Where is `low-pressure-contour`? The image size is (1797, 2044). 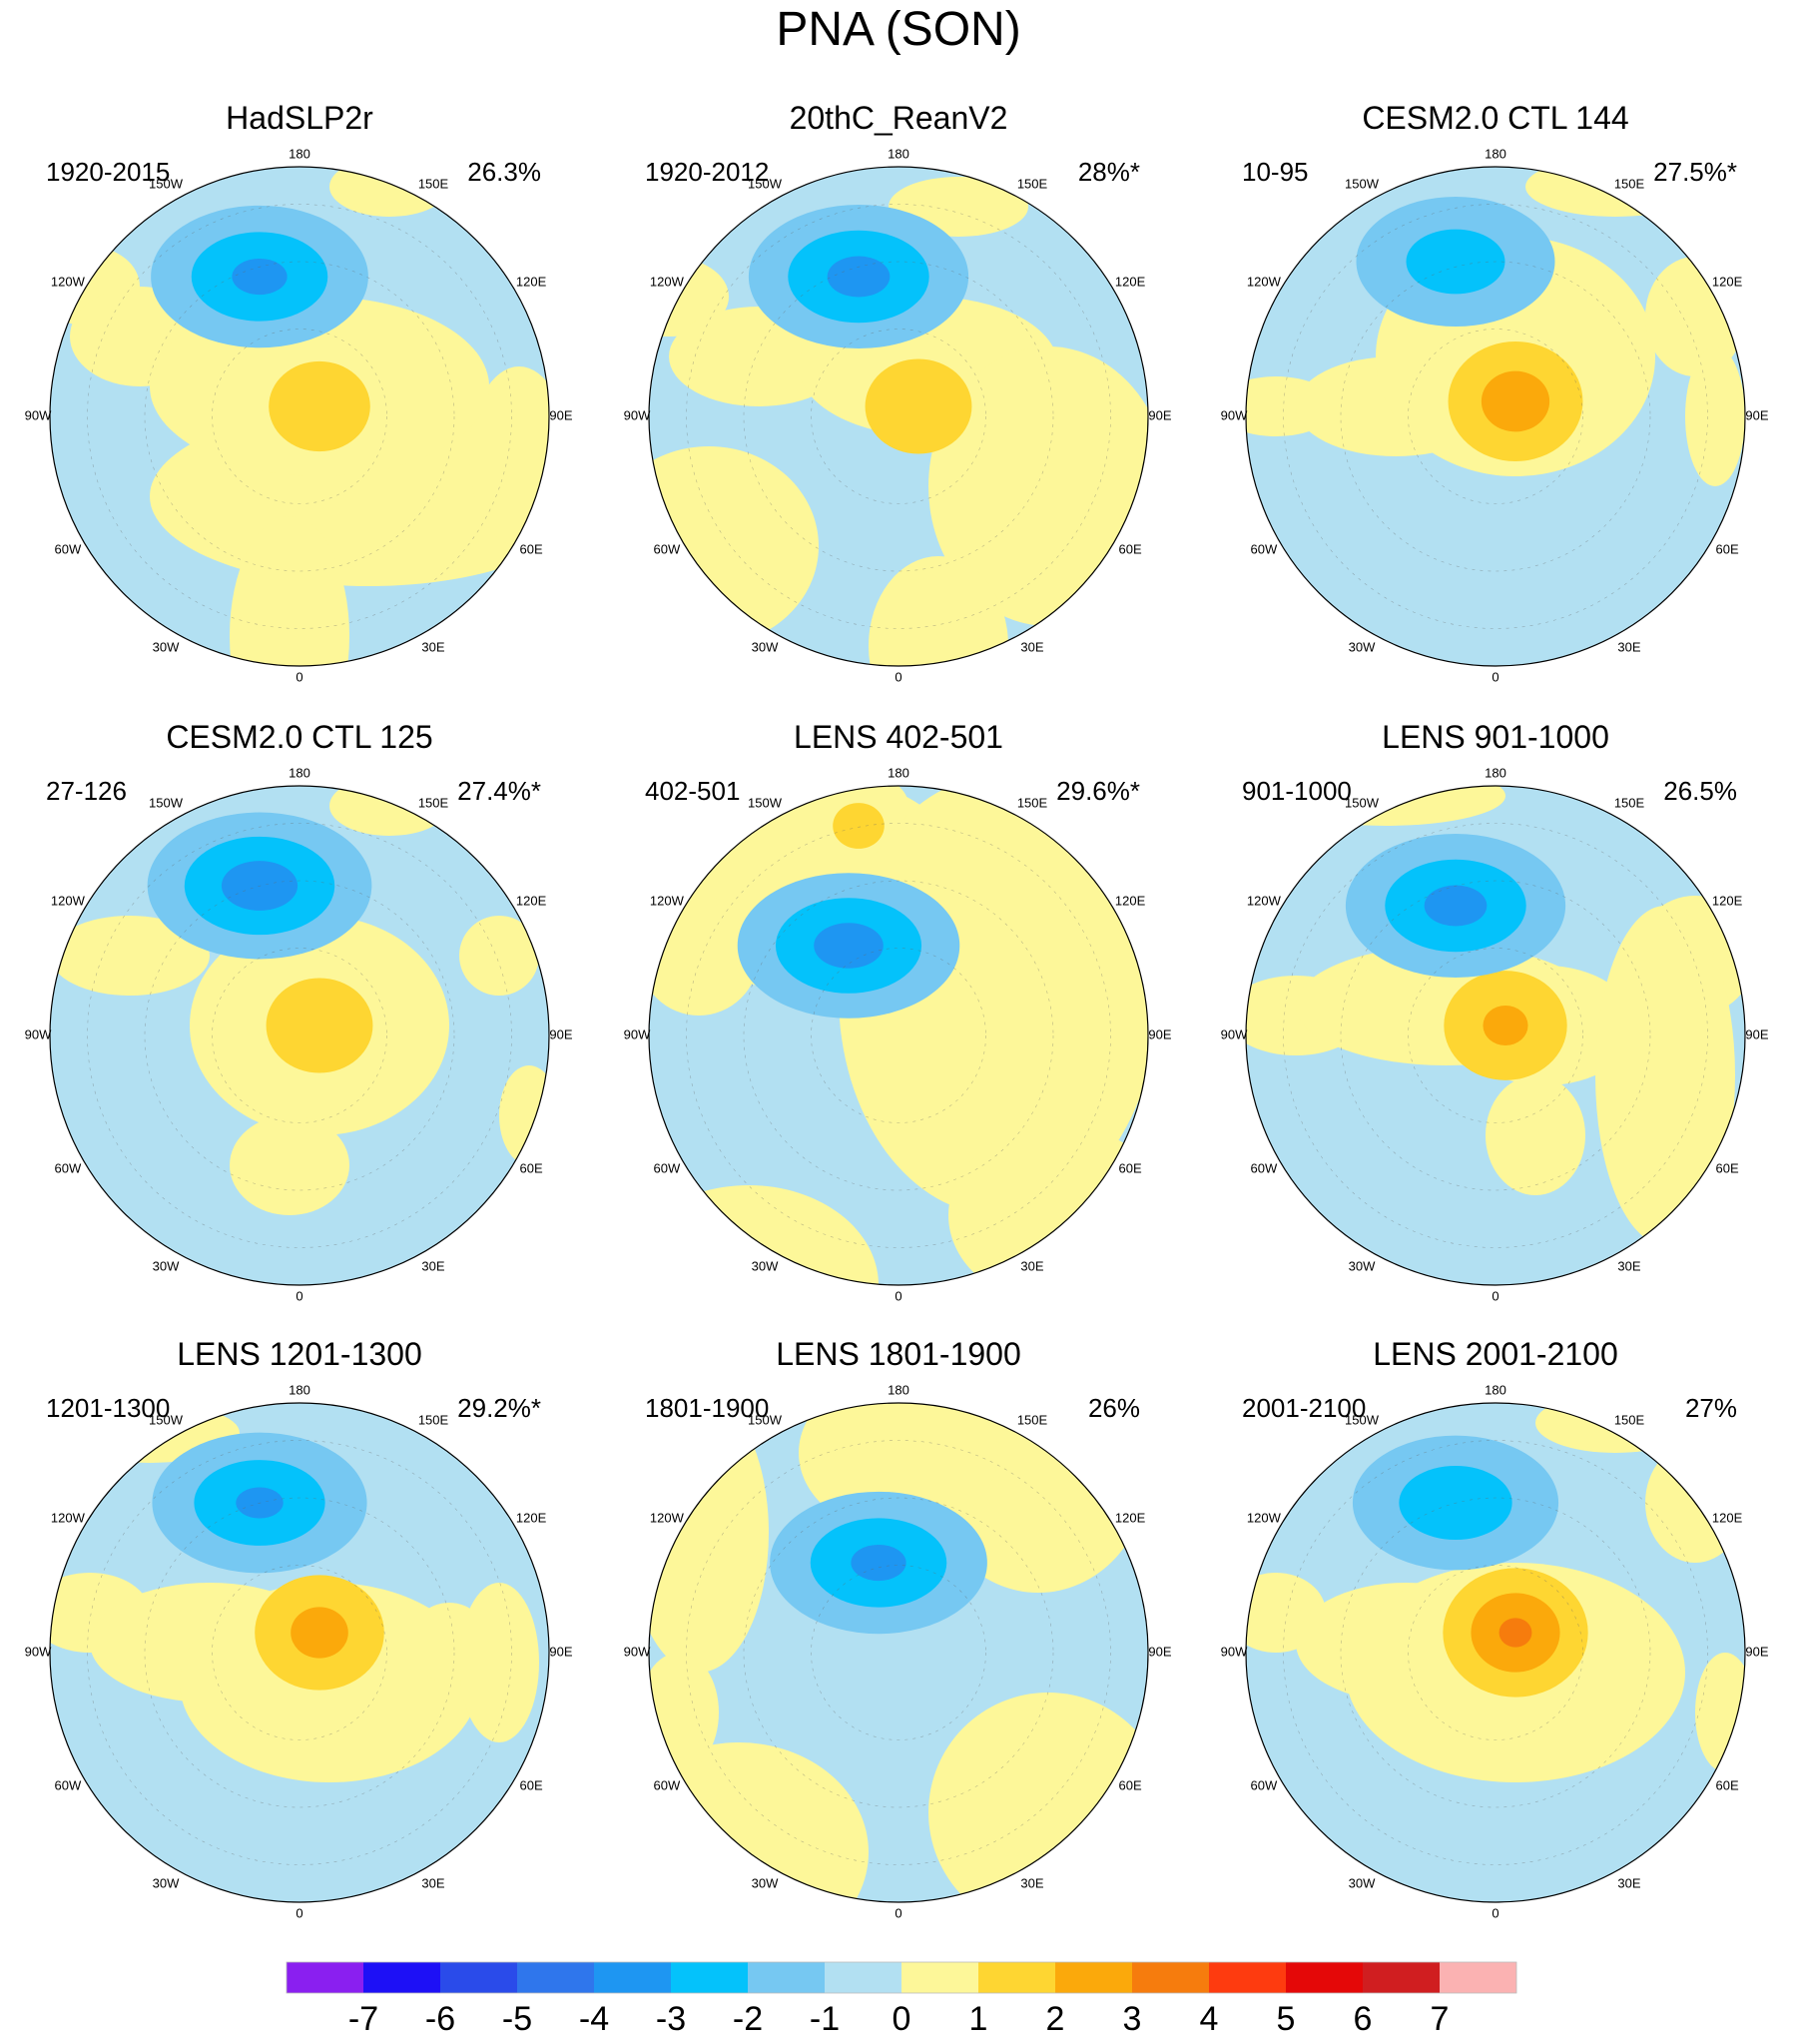
low-pressure-contour is located at coordinates (260, 886).